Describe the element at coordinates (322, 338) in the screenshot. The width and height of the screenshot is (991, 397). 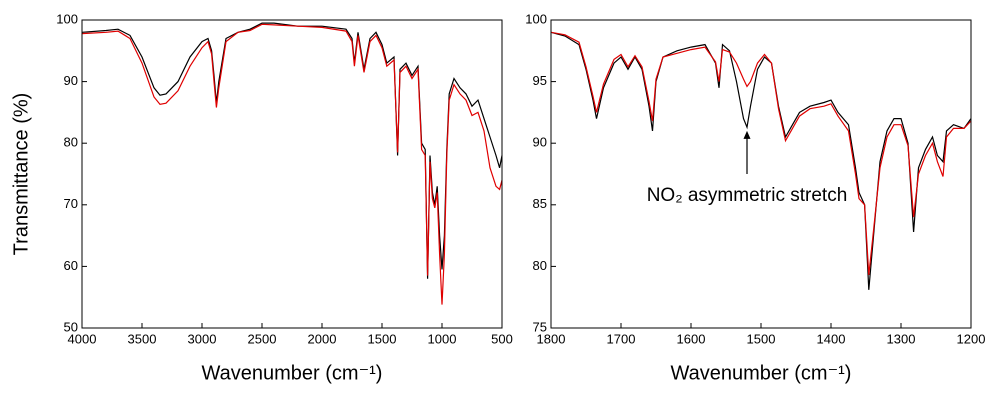
I see `x-tick-label: 2000` at that location.